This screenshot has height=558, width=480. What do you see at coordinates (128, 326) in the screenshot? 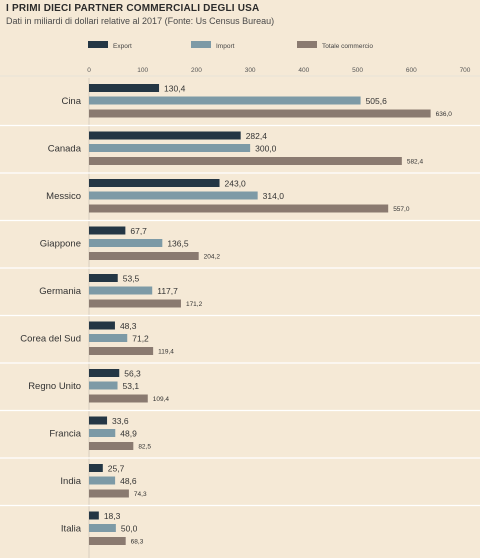
I see `data-label: 48,3` at bounding box center [128, 326].